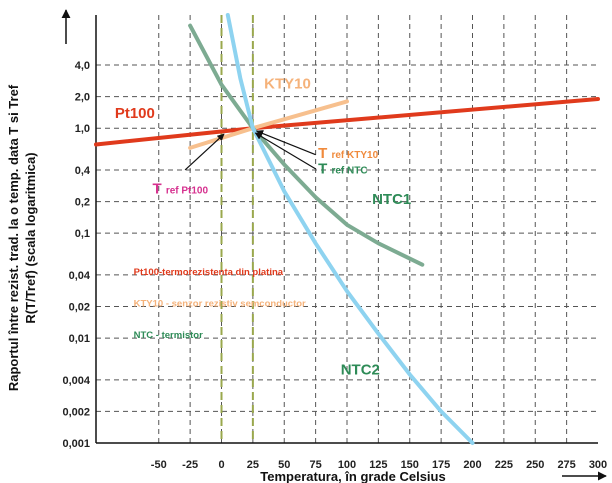 This screenshot has height=483, width=612. What do you see at coordinates (342, 169) in the screenshot?
I see `annotation-tref: T ref NTC` at bounding box center [342, 169].